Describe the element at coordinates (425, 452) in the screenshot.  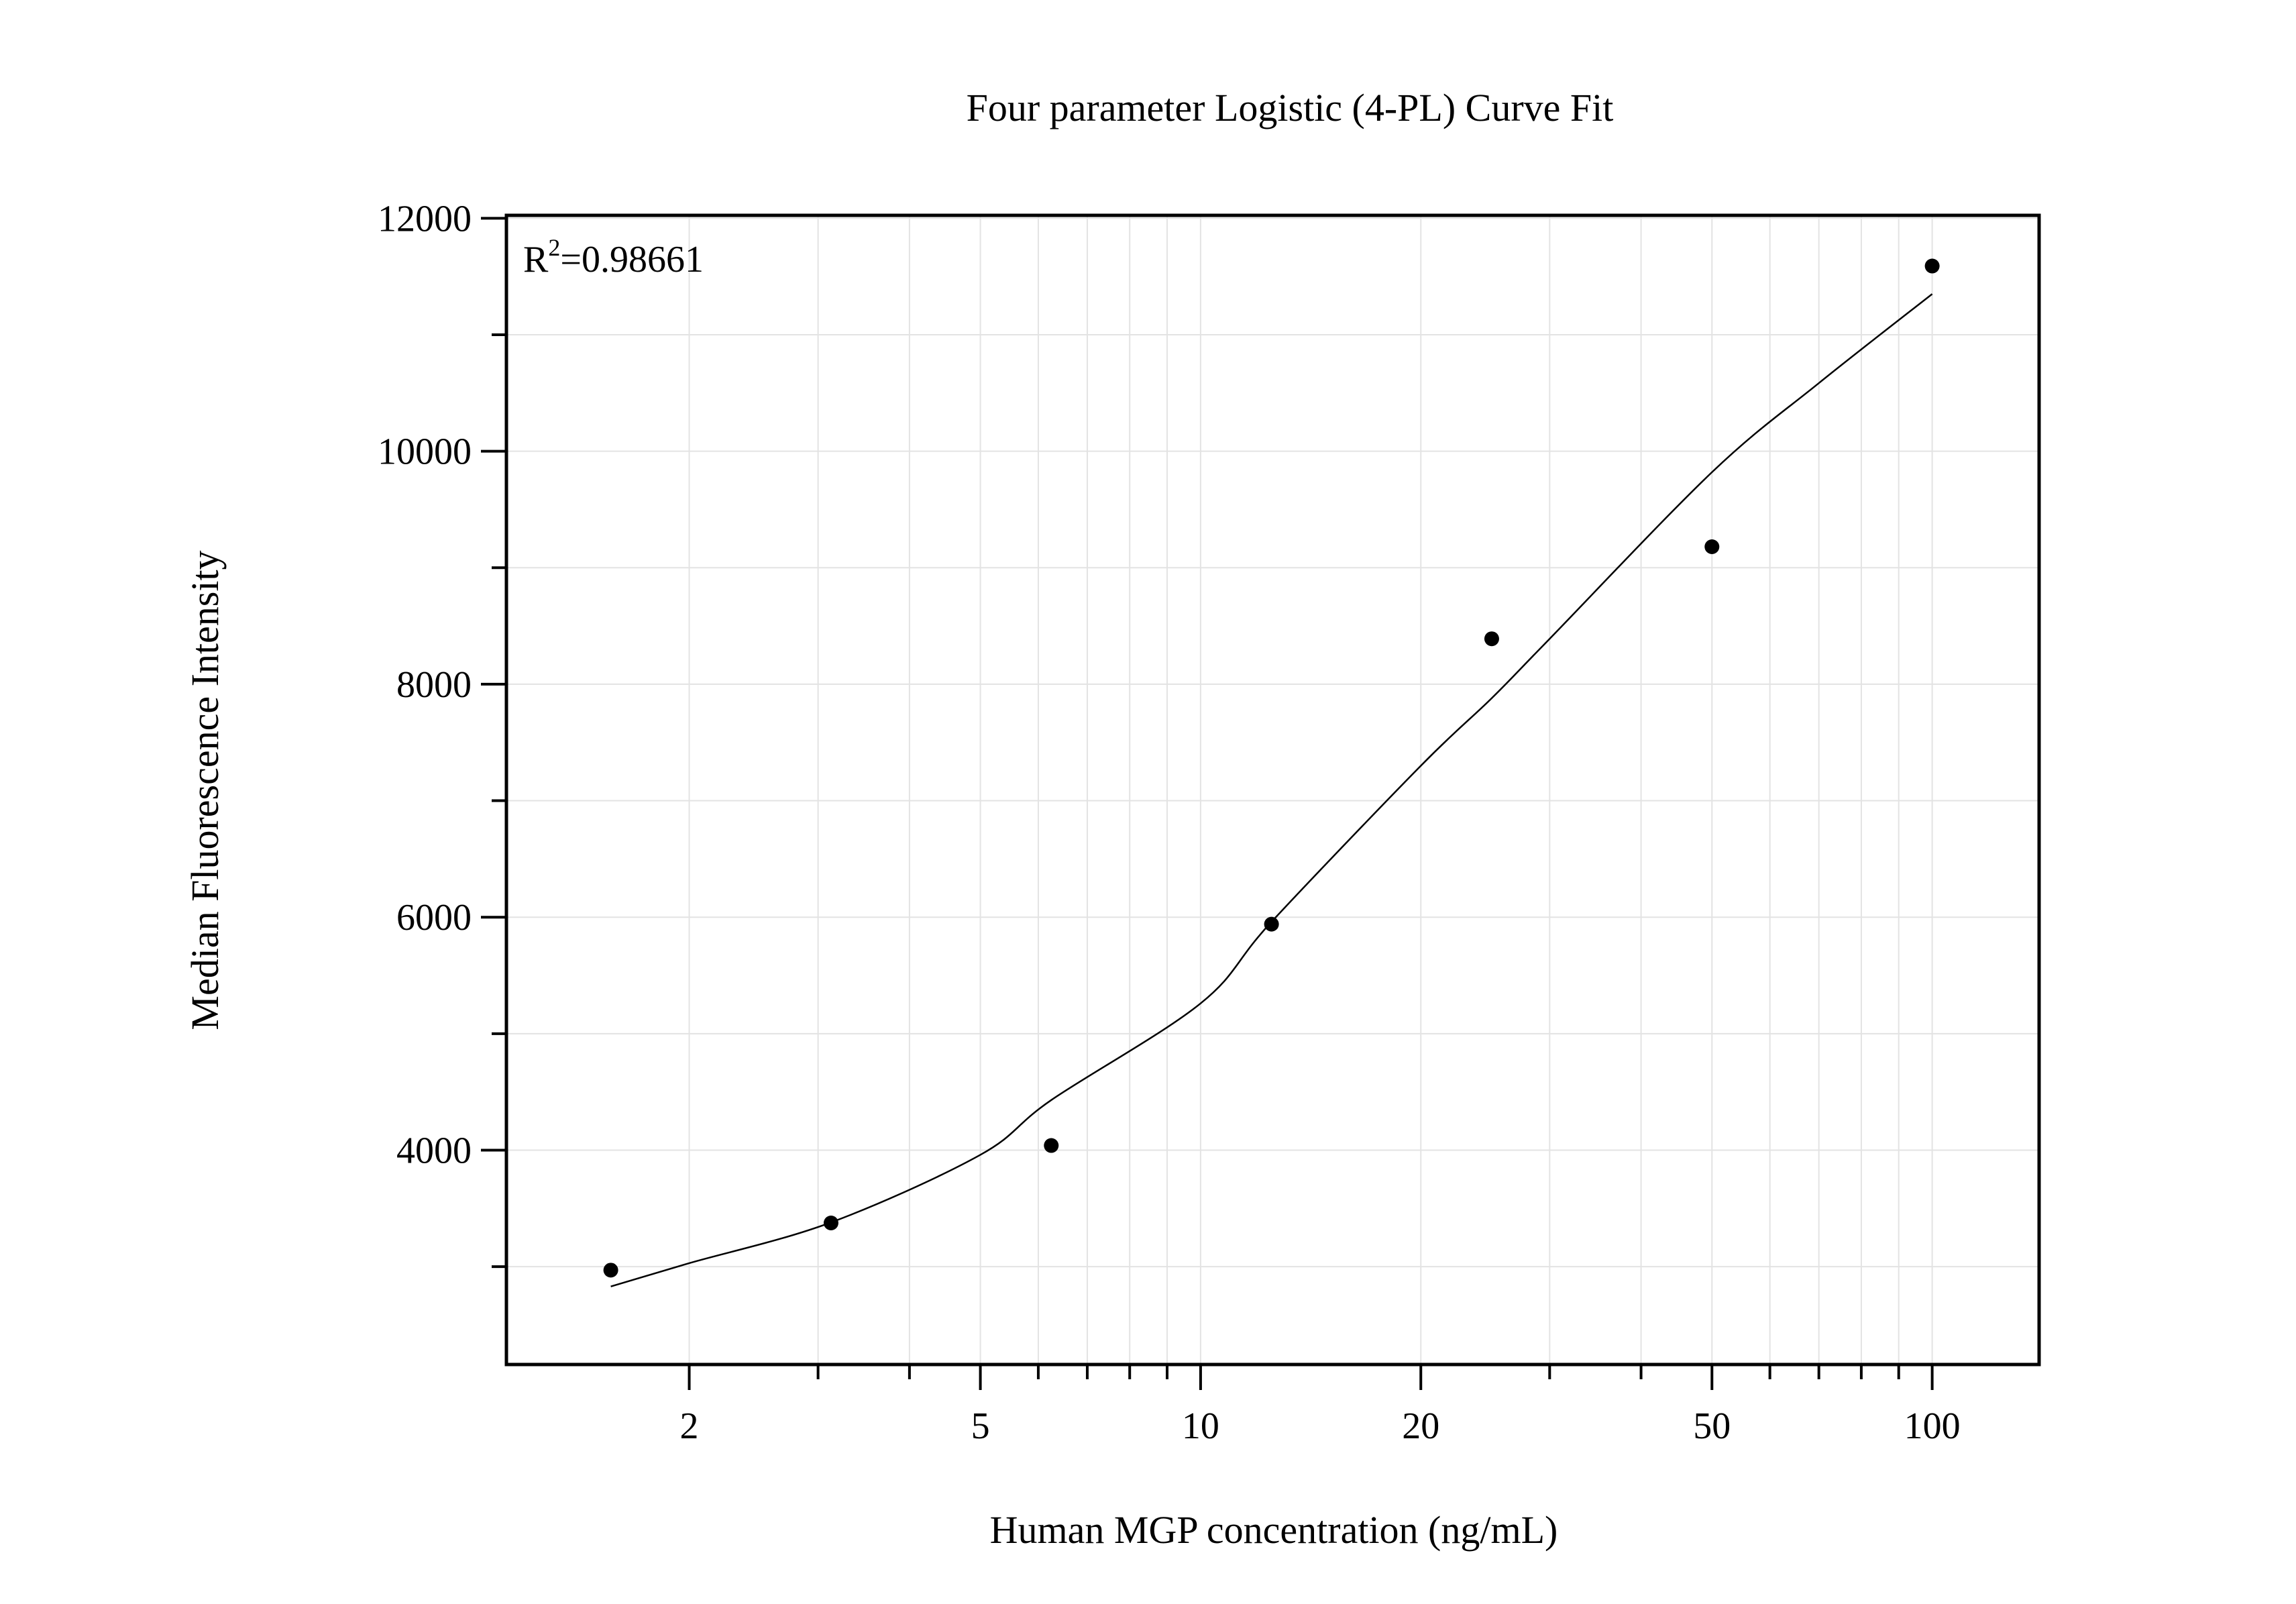
I see `y-tick-label: 10000` at that location.